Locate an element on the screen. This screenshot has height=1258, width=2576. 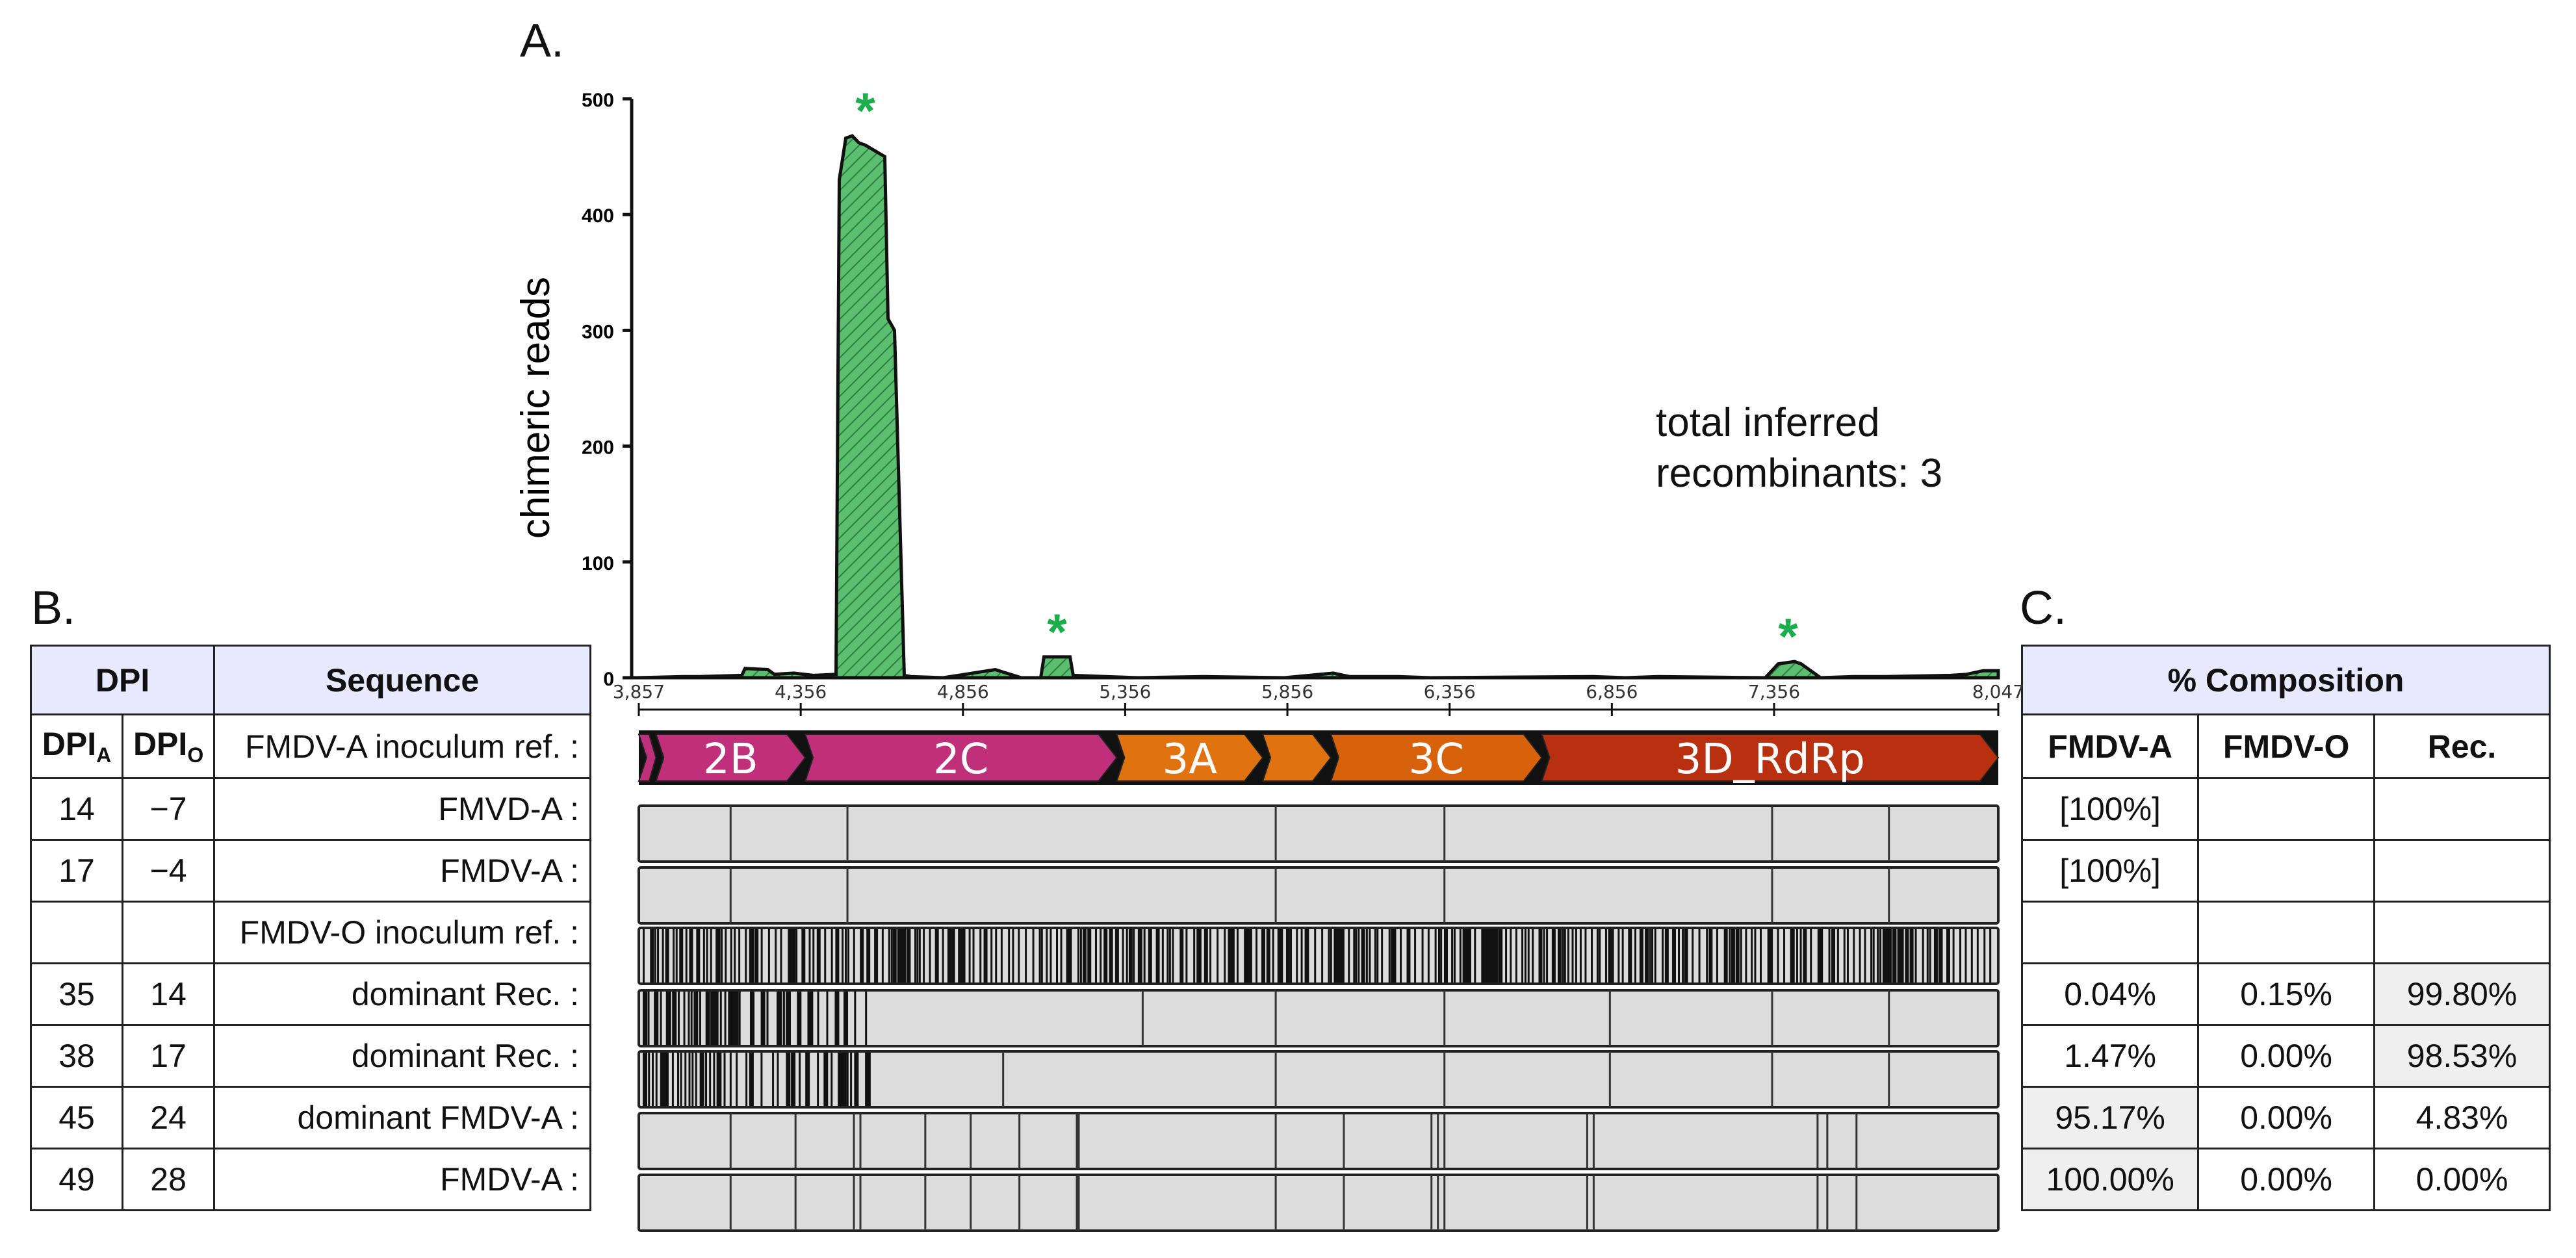
dpi-a-cell: 14 is located at coordinates (76, 809).